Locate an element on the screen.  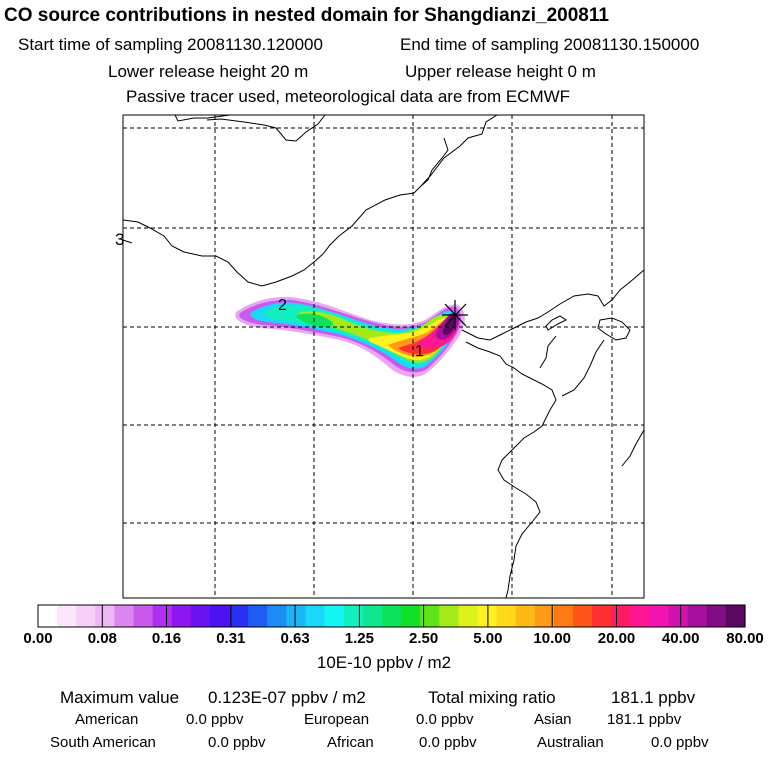
total-mixing-label: Total mixing ratio is located at coordinates (492, 697).